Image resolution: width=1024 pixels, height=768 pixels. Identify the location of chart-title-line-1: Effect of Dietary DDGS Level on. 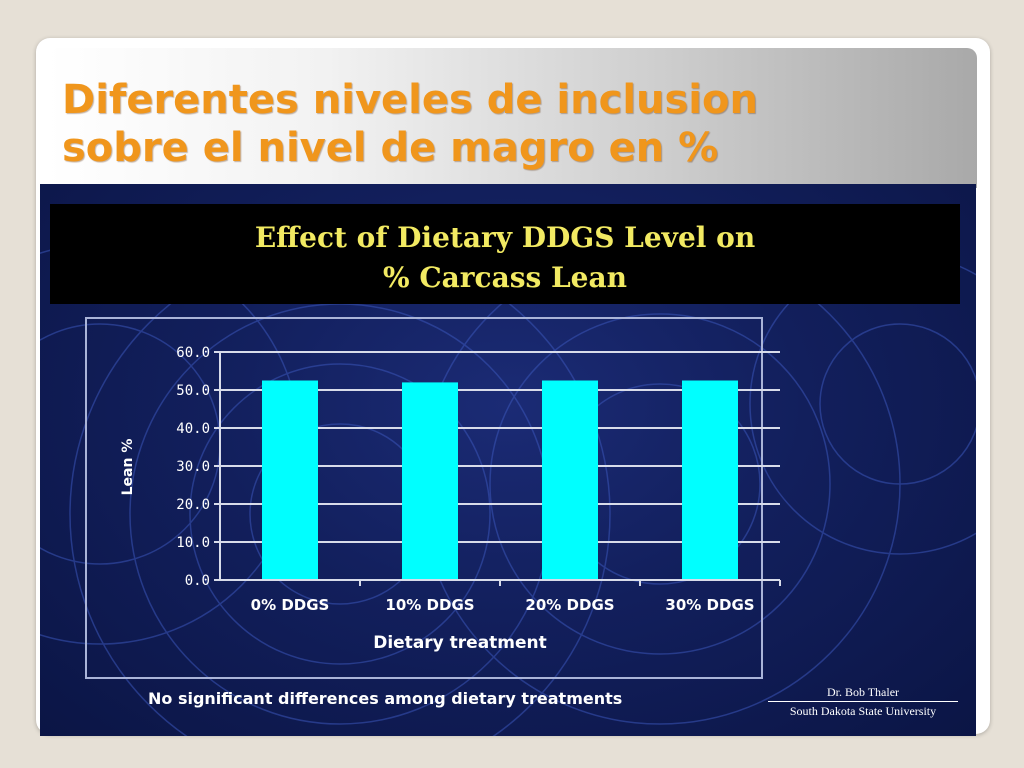
(505, 237).